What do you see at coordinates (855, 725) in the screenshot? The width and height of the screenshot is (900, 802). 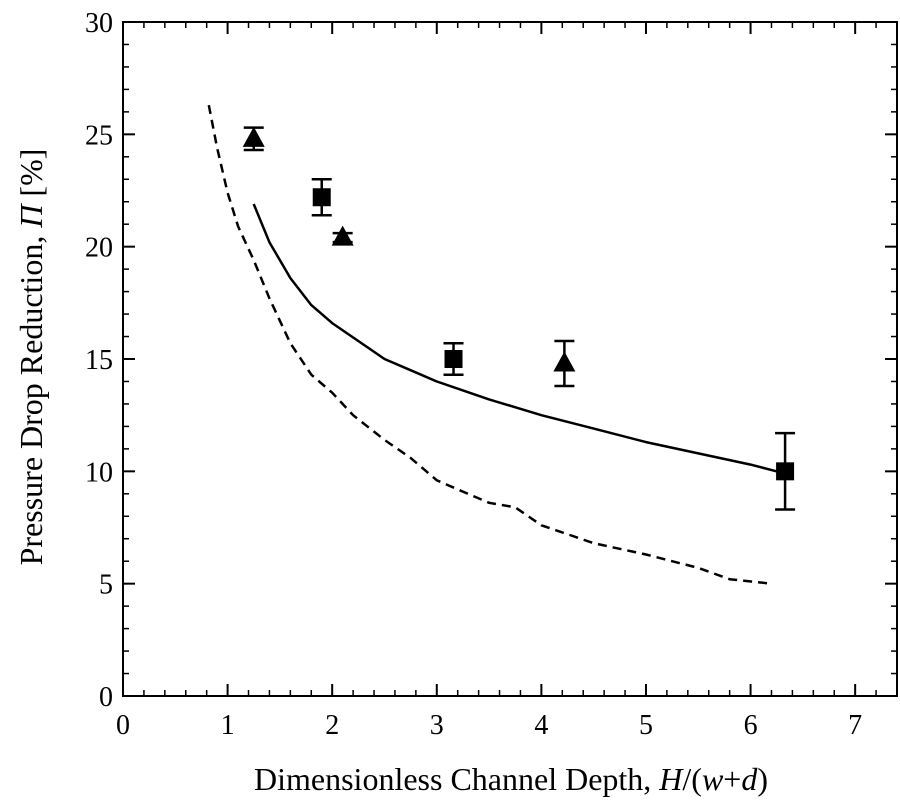 I see `x-tick-label: 7` at bounding box center [855, 725].